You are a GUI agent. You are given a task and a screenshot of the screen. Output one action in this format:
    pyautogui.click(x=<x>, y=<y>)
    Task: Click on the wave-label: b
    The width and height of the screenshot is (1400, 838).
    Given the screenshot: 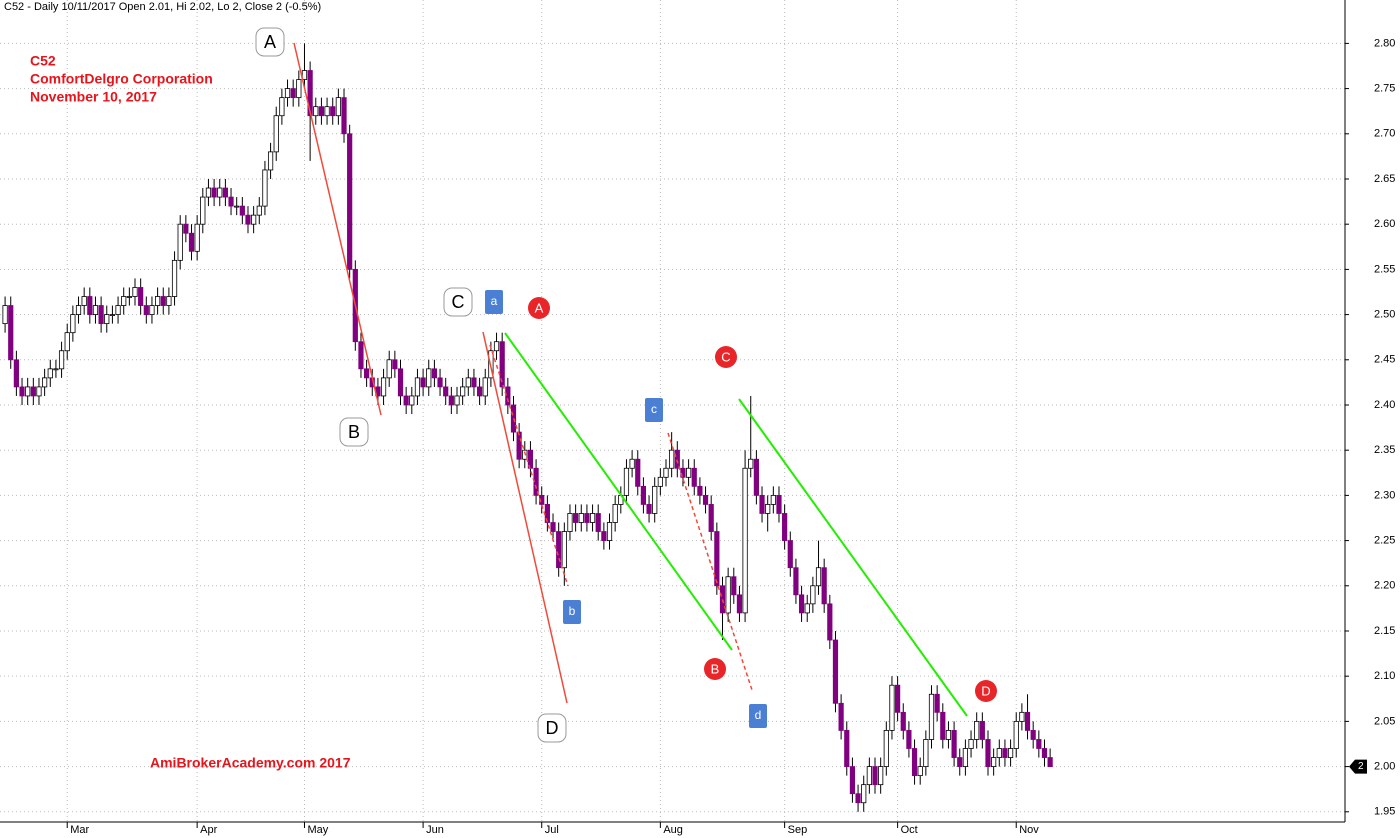 What is the action you would take?
    pyautogui.click(x=572, y=611)
    